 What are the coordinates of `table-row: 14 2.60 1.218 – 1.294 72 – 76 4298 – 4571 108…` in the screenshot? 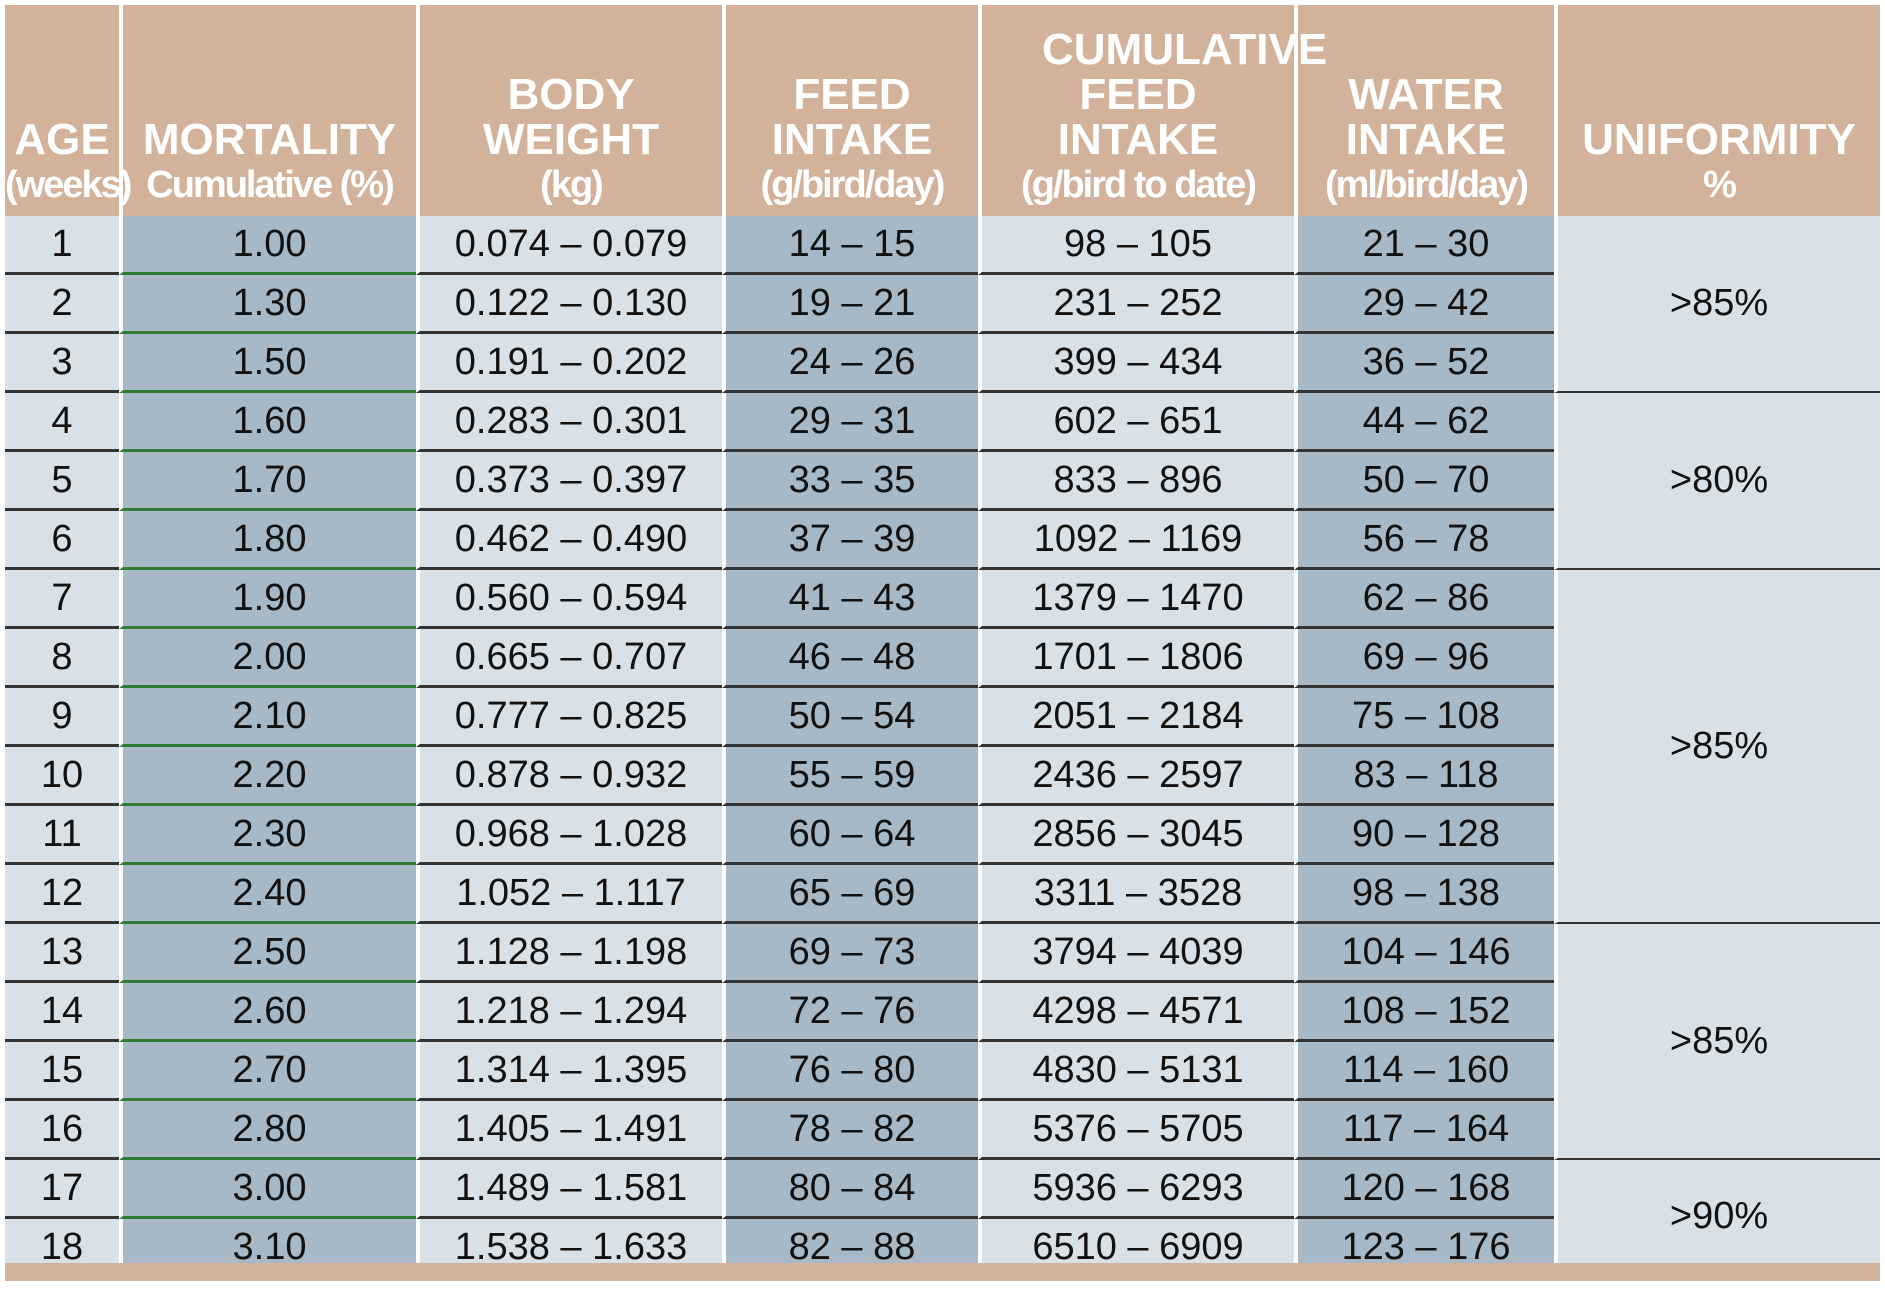 It's located at (942, 1012).